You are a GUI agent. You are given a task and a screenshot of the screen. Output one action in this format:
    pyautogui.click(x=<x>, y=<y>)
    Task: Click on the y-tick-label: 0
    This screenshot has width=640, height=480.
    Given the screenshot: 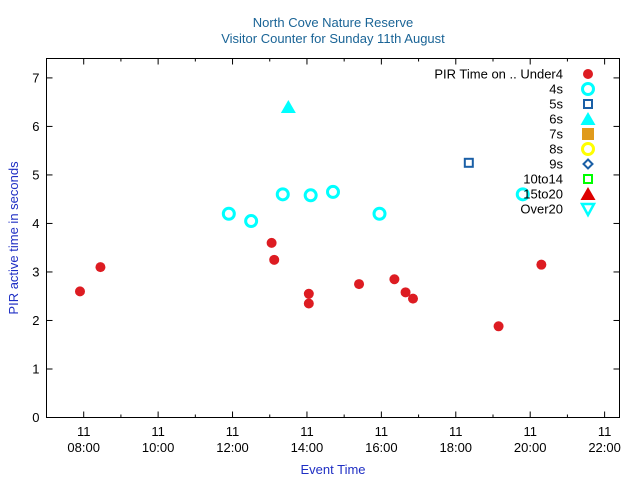 What is the action you would take?
    pyautogui.click(x=35, y=417)
    